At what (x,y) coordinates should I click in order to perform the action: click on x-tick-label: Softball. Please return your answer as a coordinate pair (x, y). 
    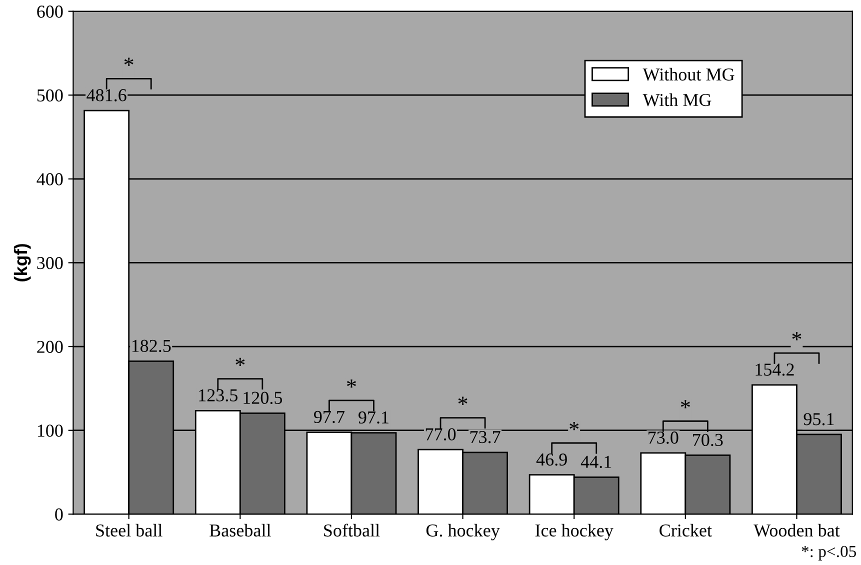
    Looking at the image, I should click on (352, 530).